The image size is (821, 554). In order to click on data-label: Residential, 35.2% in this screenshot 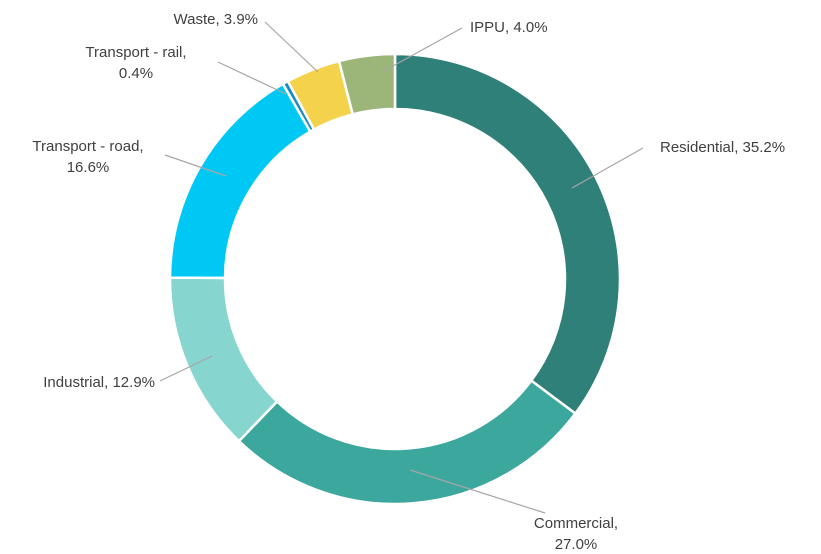, I will do `click(722, 147)`.